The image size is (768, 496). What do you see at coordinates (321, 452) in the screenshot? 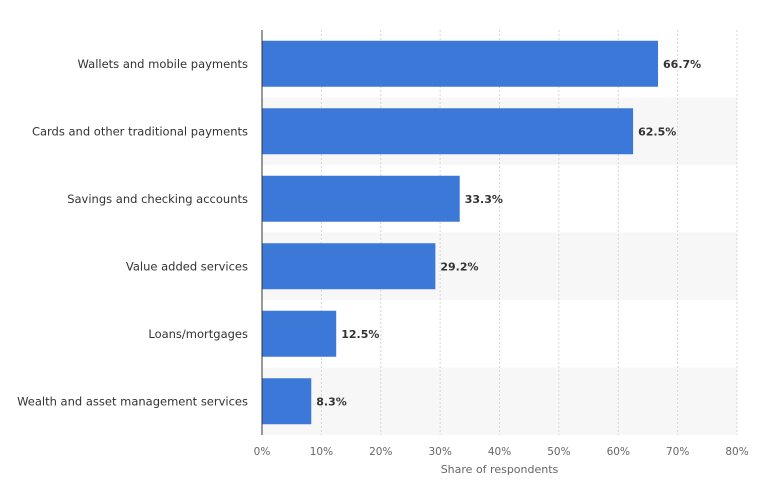
I see `x-tick-label: 10%` at bounding box center [321, 452].